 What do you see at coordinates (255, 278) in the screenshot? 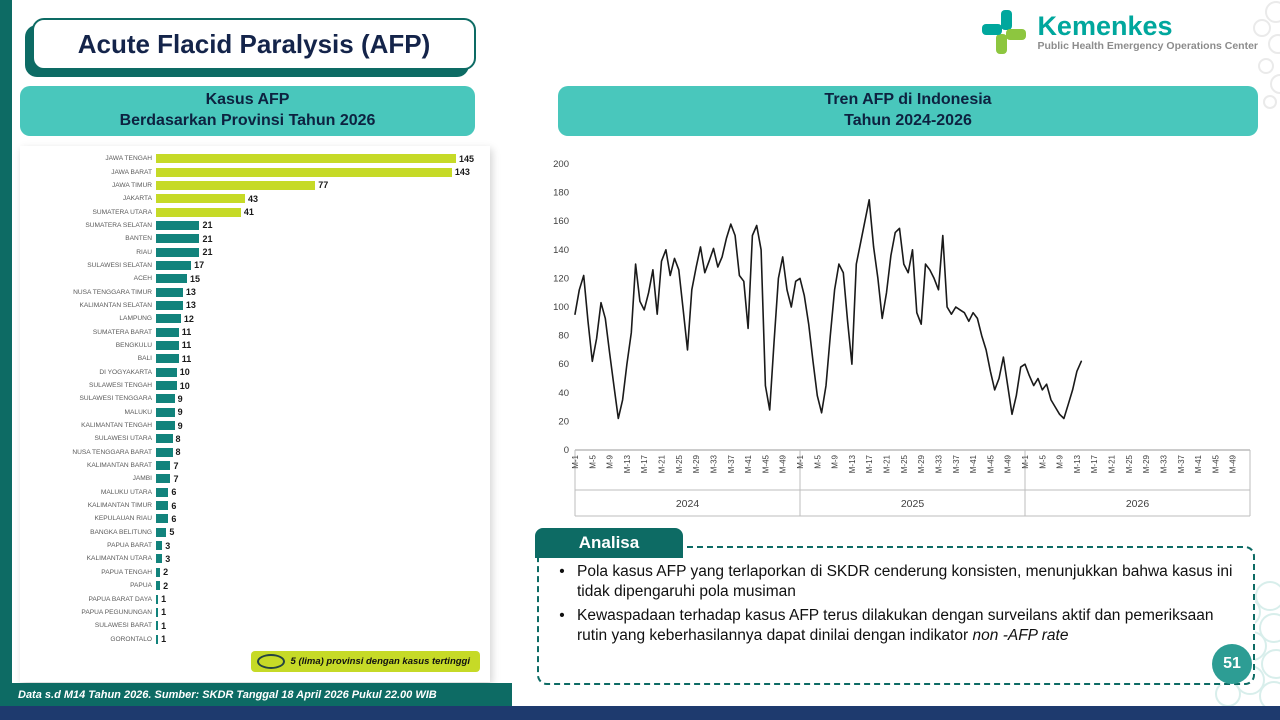
I see `bar-row: ACEH 15` at bounding box center [255, 278].